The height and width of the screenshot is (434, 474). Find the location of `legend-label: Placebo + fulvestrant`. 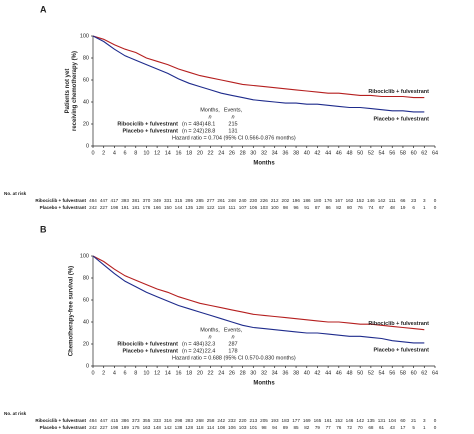

legend-label: Placebo + fulvestrant is located at coordinates (151, 351).